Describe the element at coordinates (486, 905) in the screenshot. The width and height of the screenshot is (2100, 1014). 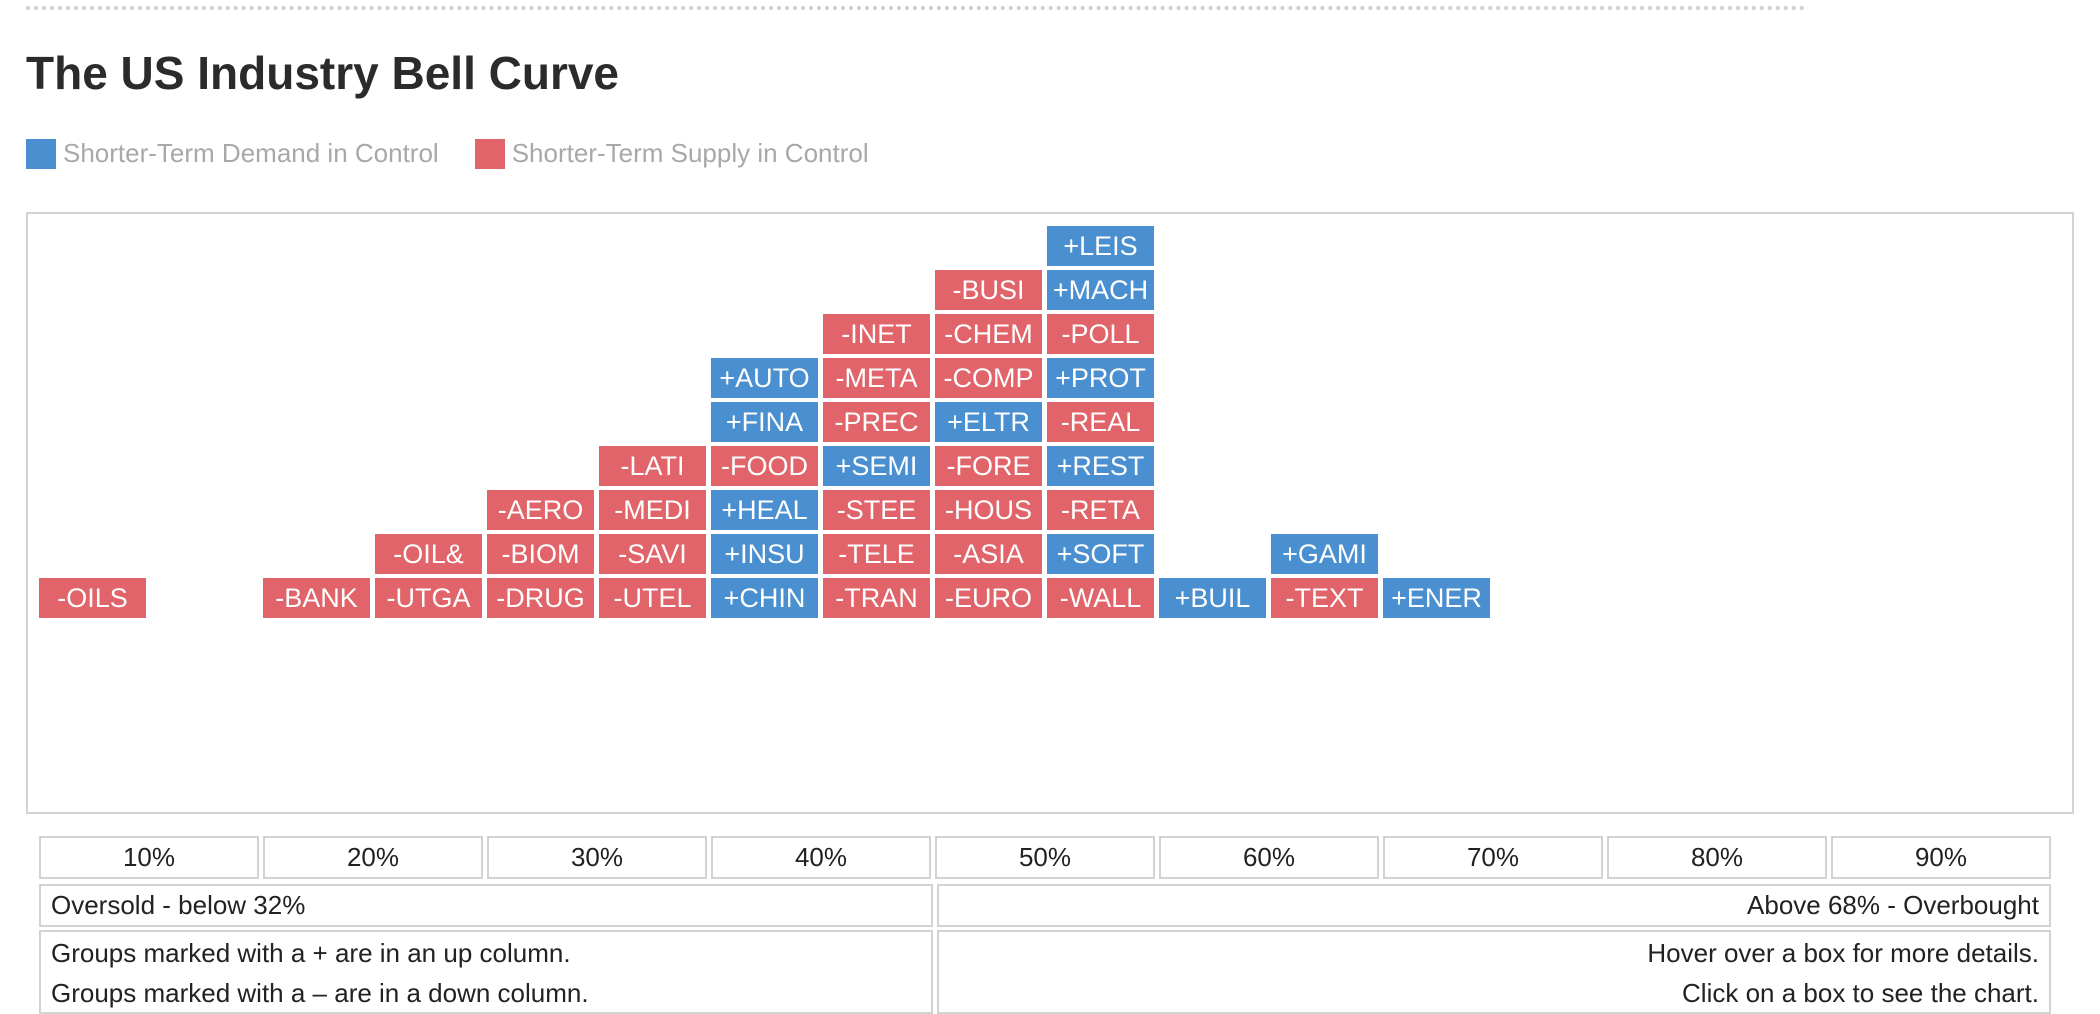
I see `oversold-zone: Oversold - below 32%` at that location.